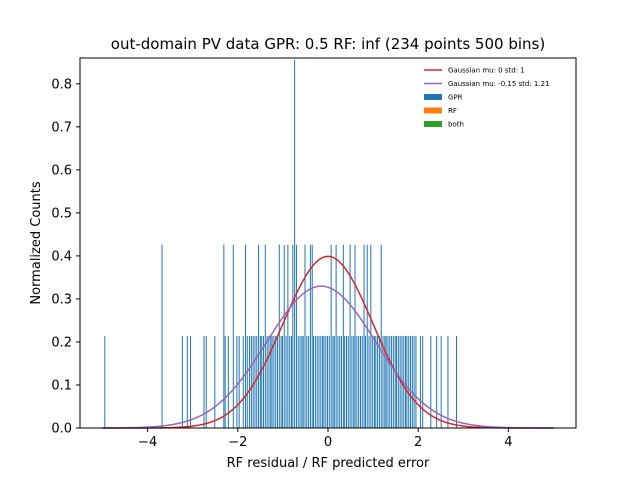 This screenshot has width=640, height=480. I want to click on y-axis: 0.0 0.1 0.2 0.3 0.4 0.5 0.6 0.7 0.8, so click(65, 257).